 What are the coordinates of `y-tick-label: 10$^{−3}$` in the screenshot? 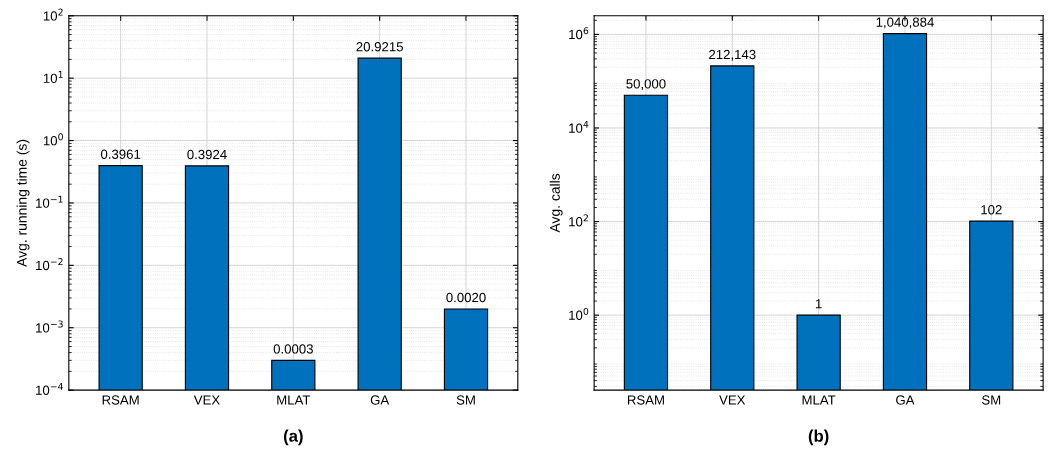 It's located at (49, 326).